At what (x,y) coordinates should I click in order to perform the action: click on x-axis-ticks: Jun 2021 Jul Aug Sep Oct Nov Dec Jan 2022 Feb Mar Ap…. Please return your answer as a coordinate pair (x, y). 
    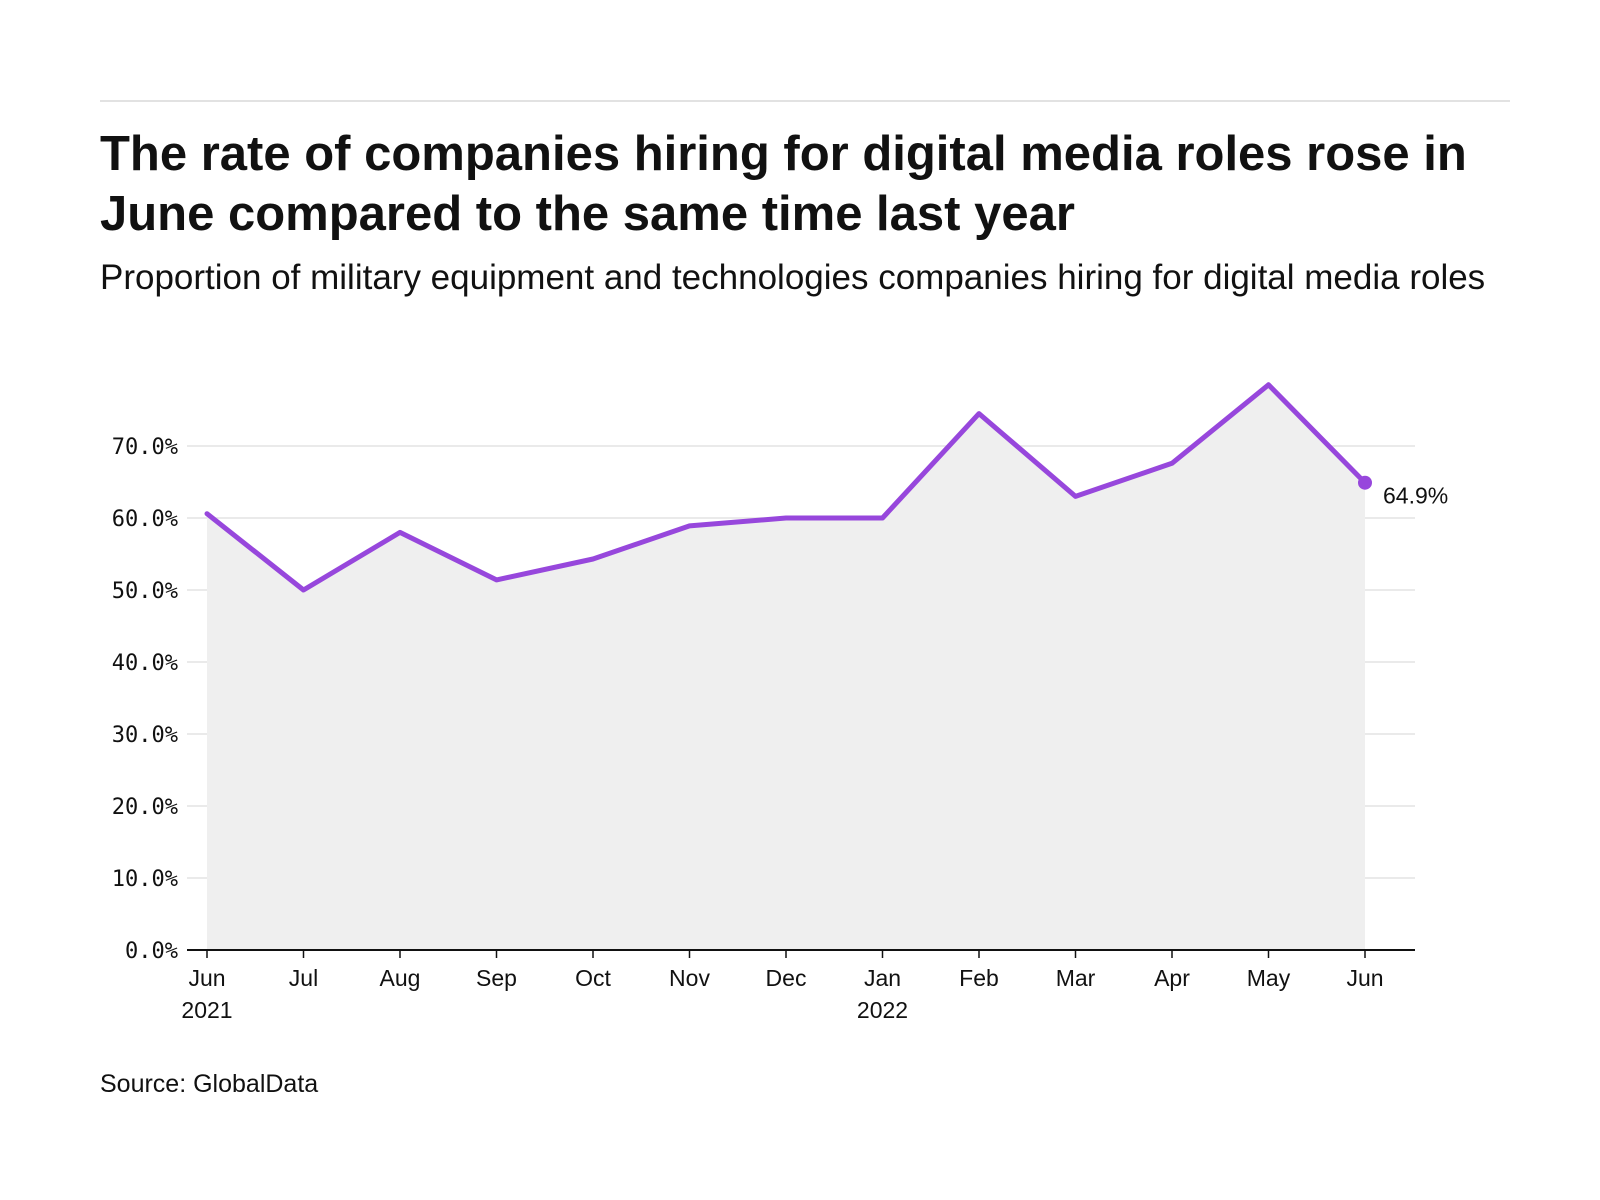
    Looking at the image, I should click on (782, 986).